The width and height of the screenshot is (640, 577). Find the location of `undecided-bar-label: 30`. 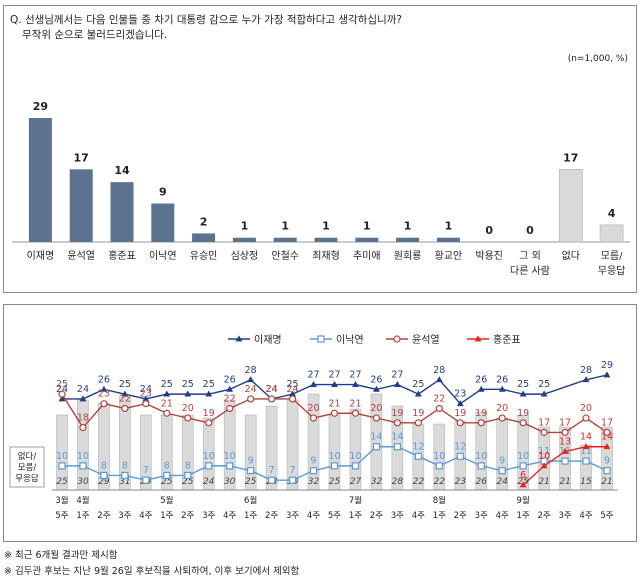

undecided-bar-label: 30 is located at coordinates (83, 482).